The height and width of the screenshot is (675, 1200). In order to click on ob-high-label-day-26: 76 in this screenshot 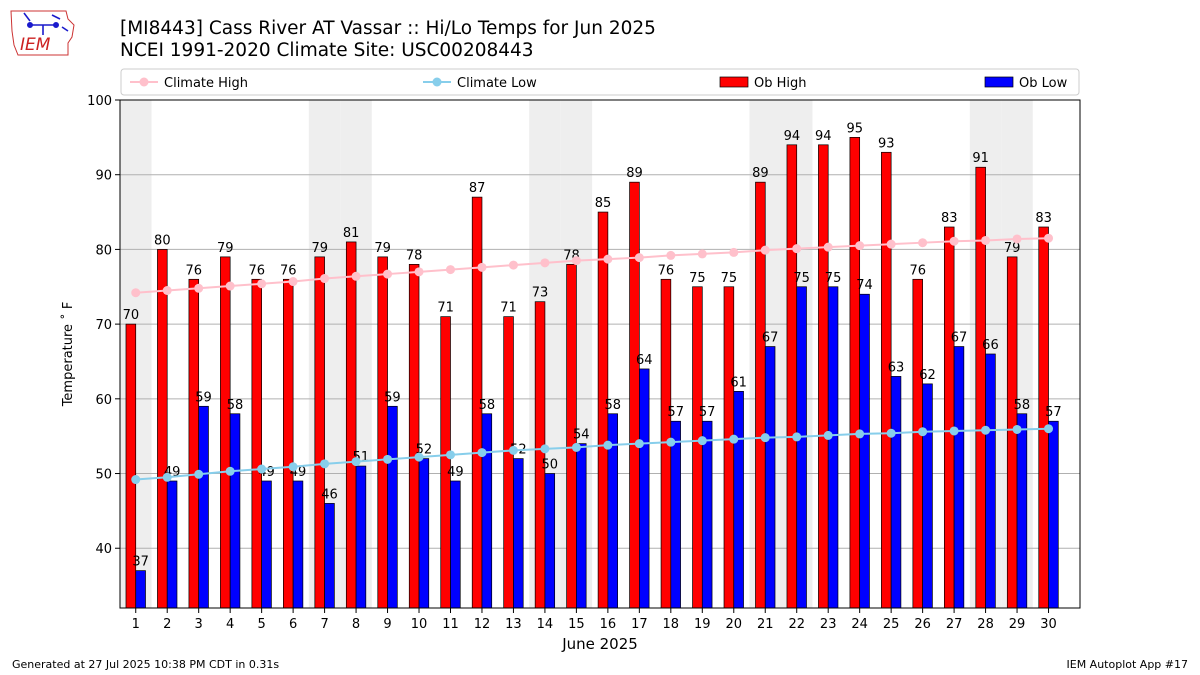, I will do `click(917, 270)`.